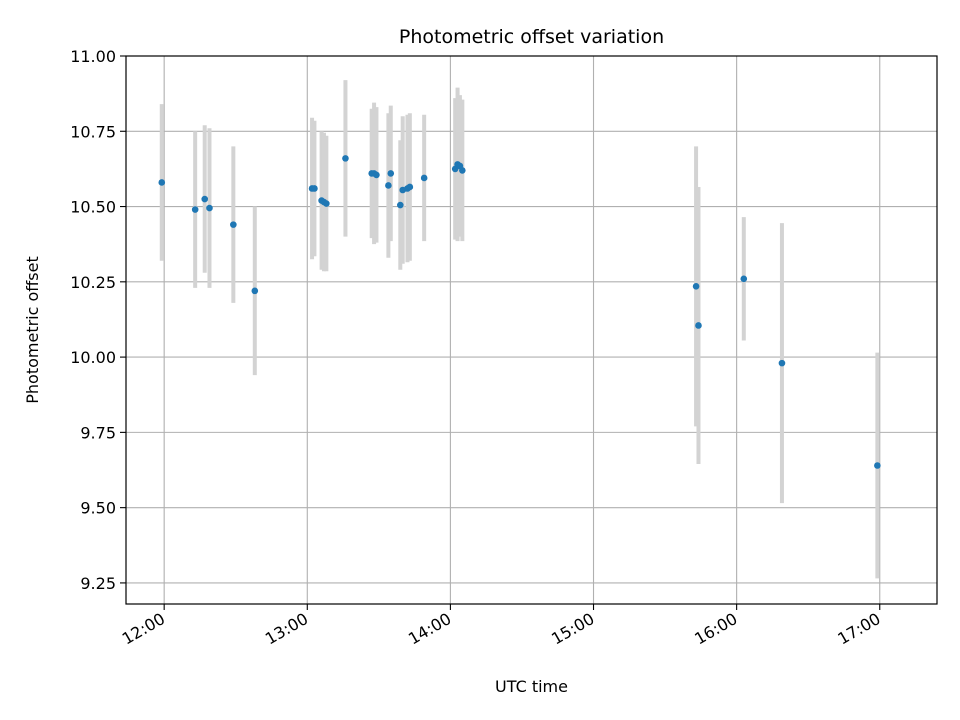  What do you see at coordinates (98, 508) in the screenshot?
I see `y-tick-label: 9.50` at bounding box center [98, 508].